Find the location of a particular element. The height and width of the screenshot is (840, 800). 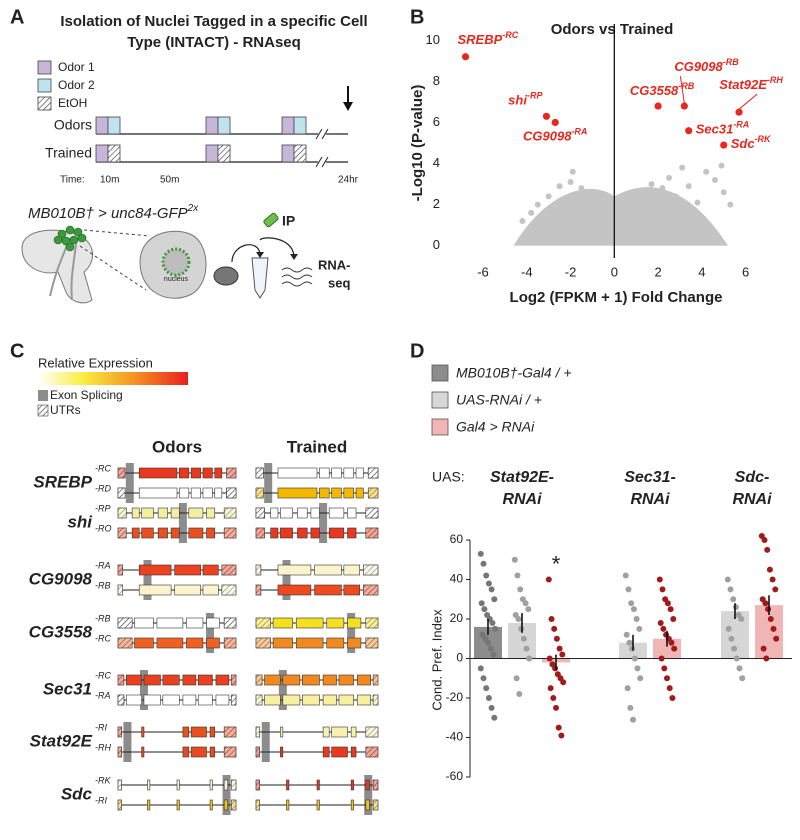

panel-label: C is located at coordinates (17, 351).